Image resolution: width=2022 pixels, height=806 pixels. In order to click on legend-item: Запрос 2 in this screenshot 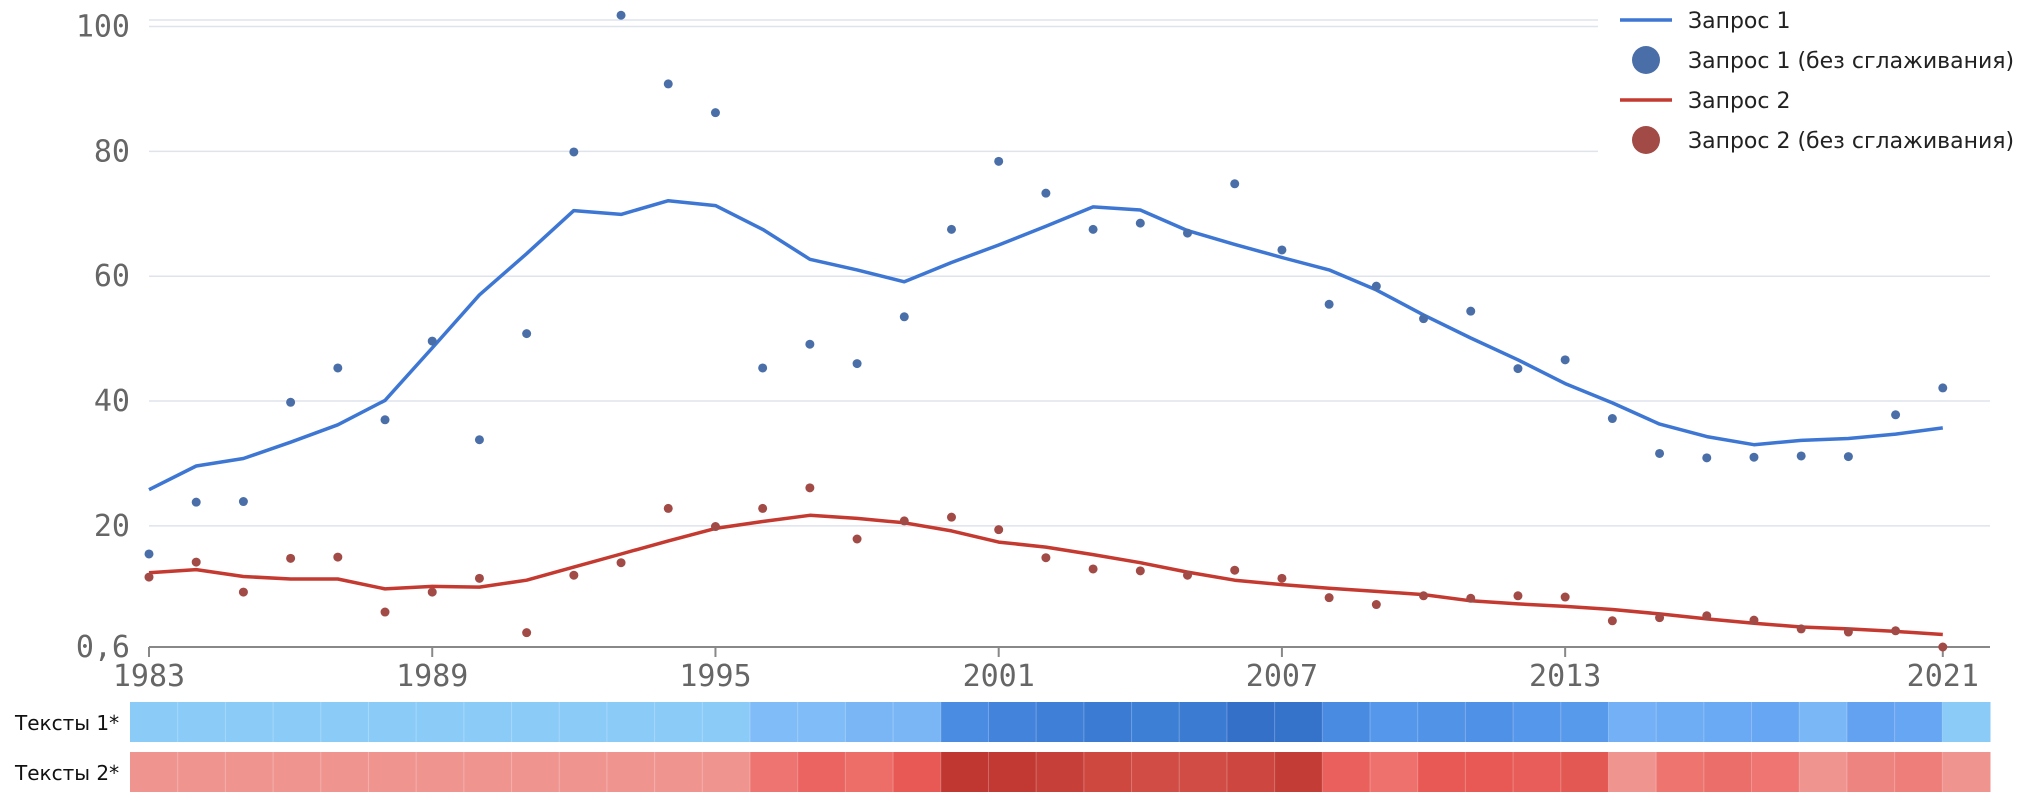, I will do `click(1705, 101)`.